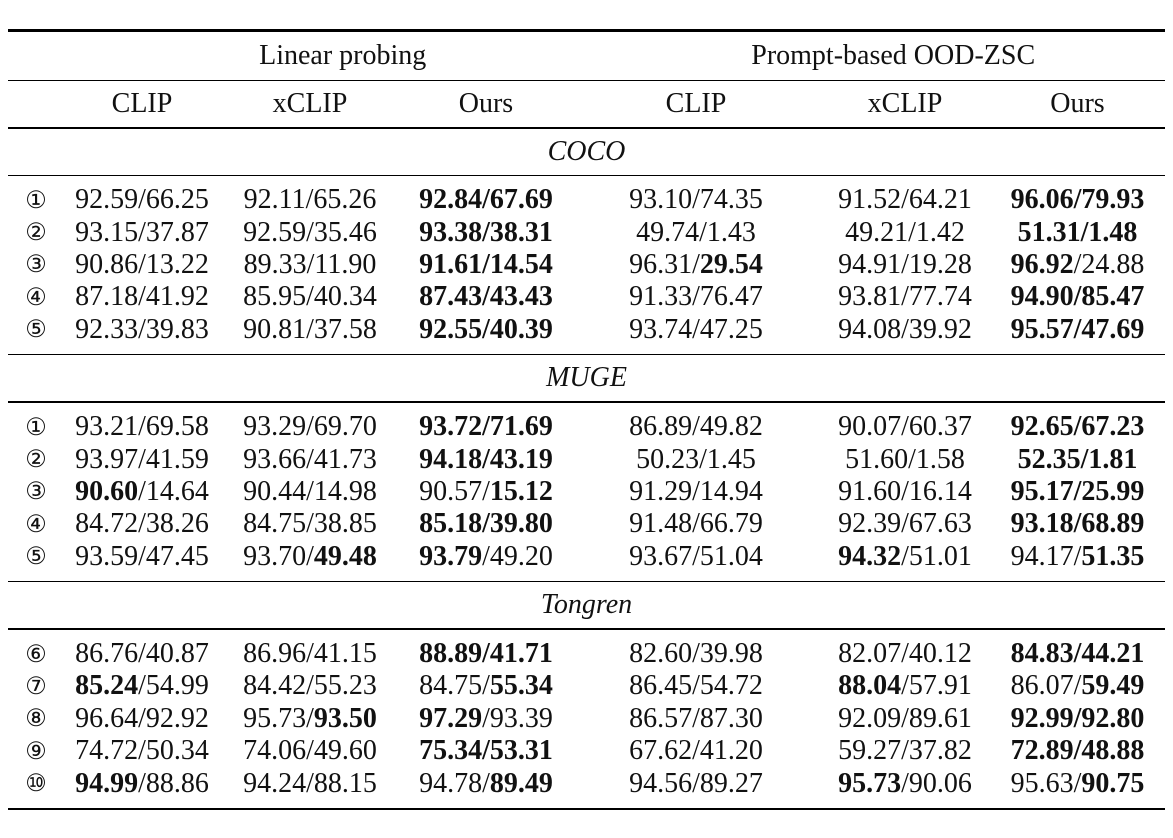  Describe the element at coordinates (486, 751) in the screenshot. I see `table-cell: 75.34/53.31` at that location.